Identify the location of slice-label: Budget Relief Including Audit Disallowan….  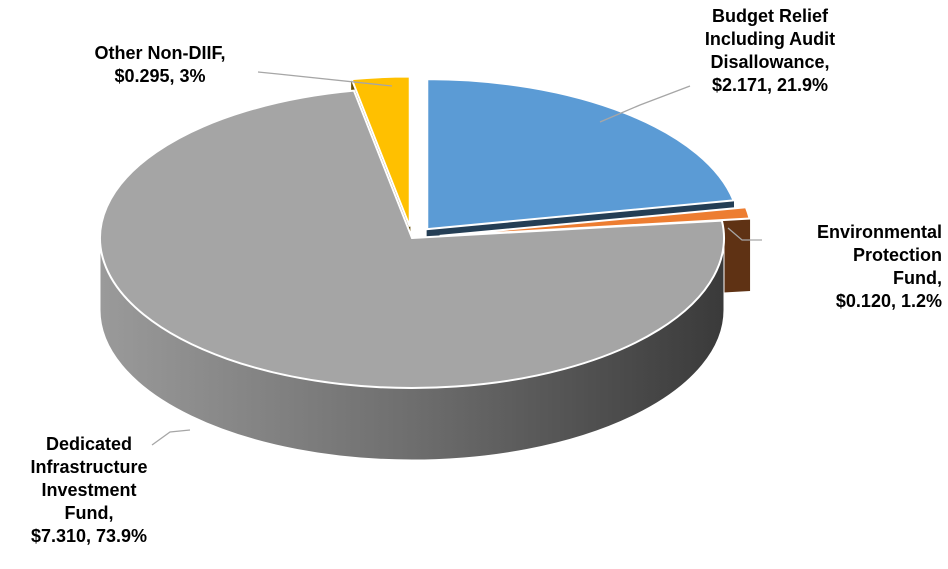
(770, 51).